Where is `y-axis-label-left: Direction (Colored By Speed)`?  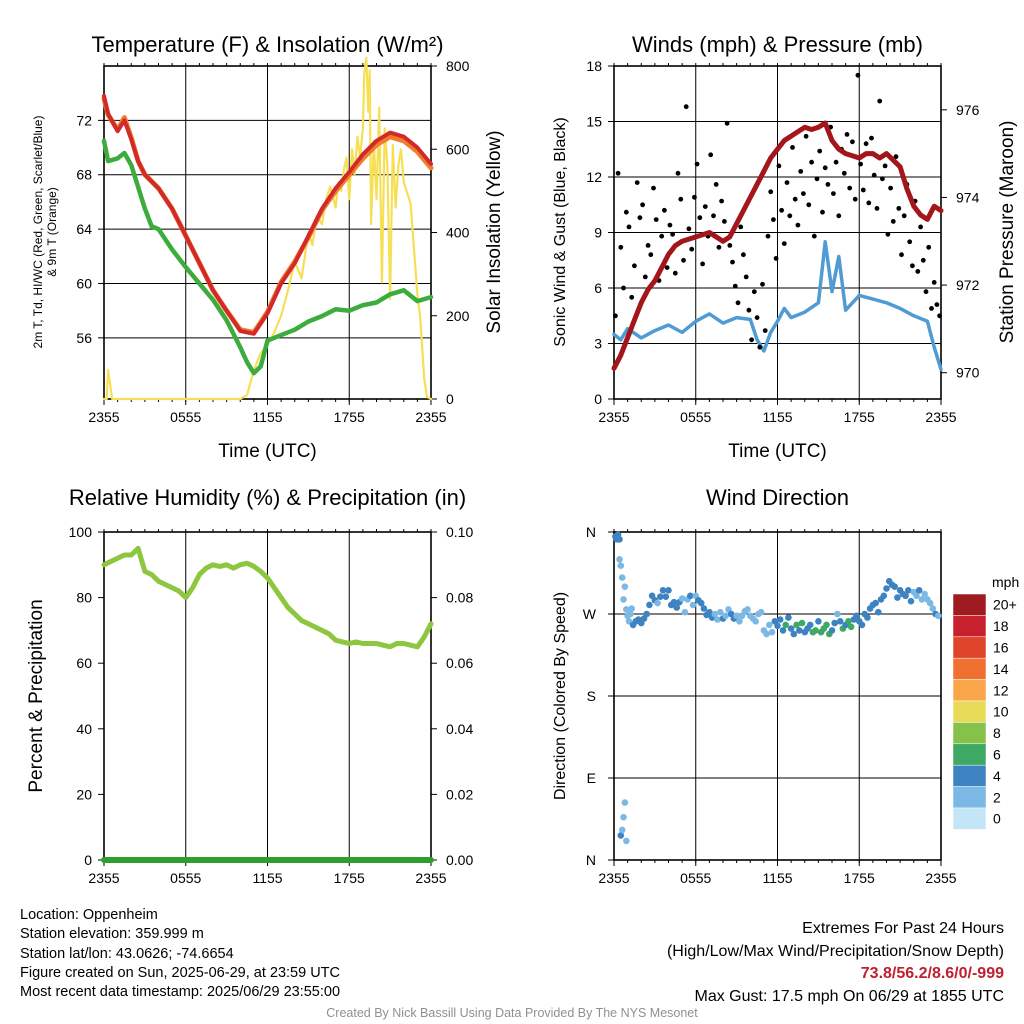
y-axis-label-left: Direction (Colored By Speed) is located at coordinates (560, 696).